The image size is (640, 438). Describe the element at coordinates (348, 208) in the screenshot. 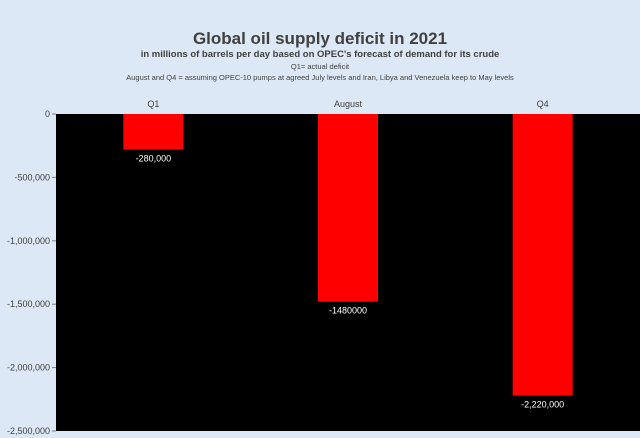

I see `bar-august` at that location.